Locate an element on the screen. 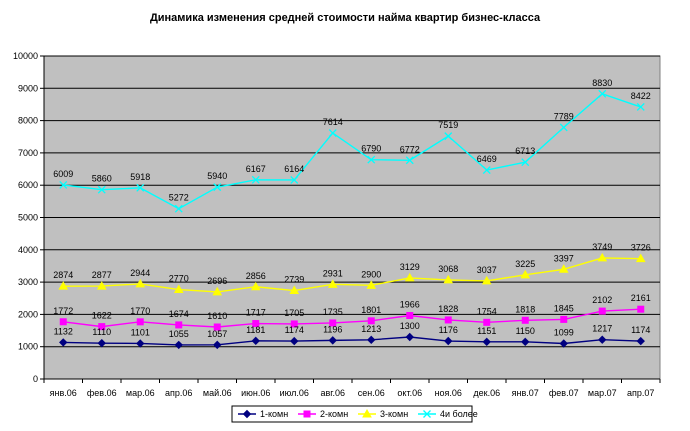  series-line is located at coordinates (352, 341).